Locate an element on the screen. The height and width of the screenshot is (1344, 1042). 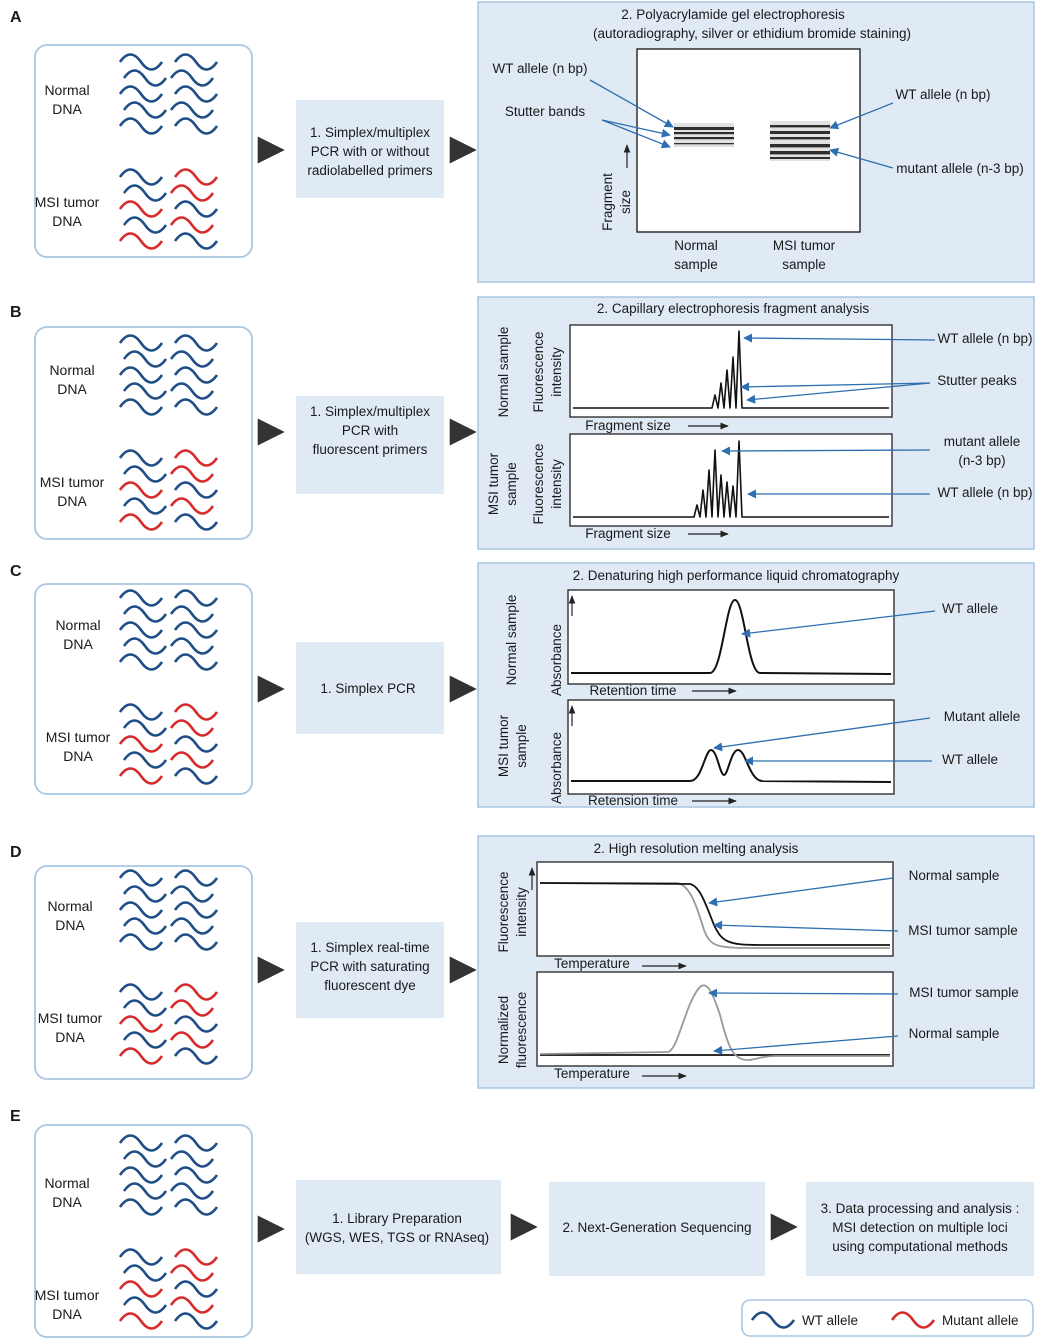
step1-label-d: PCR with saturating is located at coordinates (369, 966).